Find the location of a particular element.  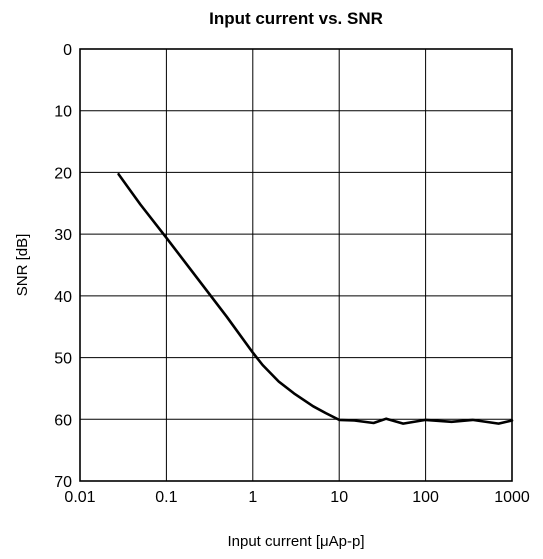

x-tick-label: 1 is located at coordinates (252, 497).